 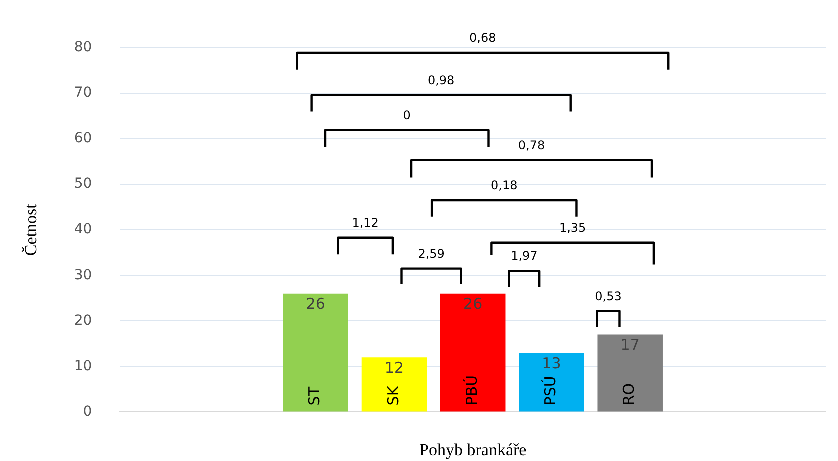 What do you see at coordinates (31, 230) in the screenshot?
I see `y-axis-title: Četnost` at bounding box center [31, 230].